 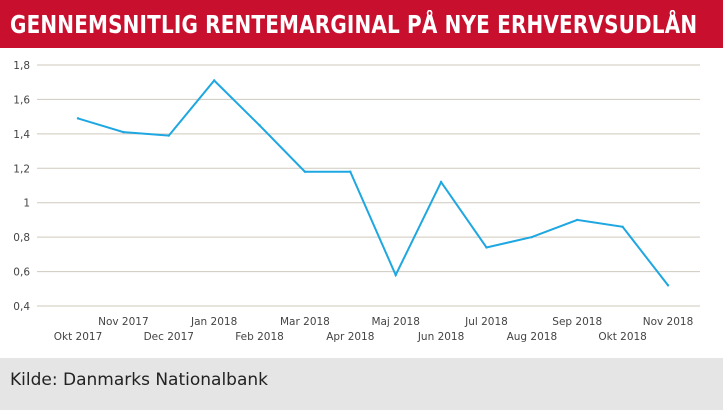 I want to click on x-tick-label: Aug 2018, so click(x=532, y=337).